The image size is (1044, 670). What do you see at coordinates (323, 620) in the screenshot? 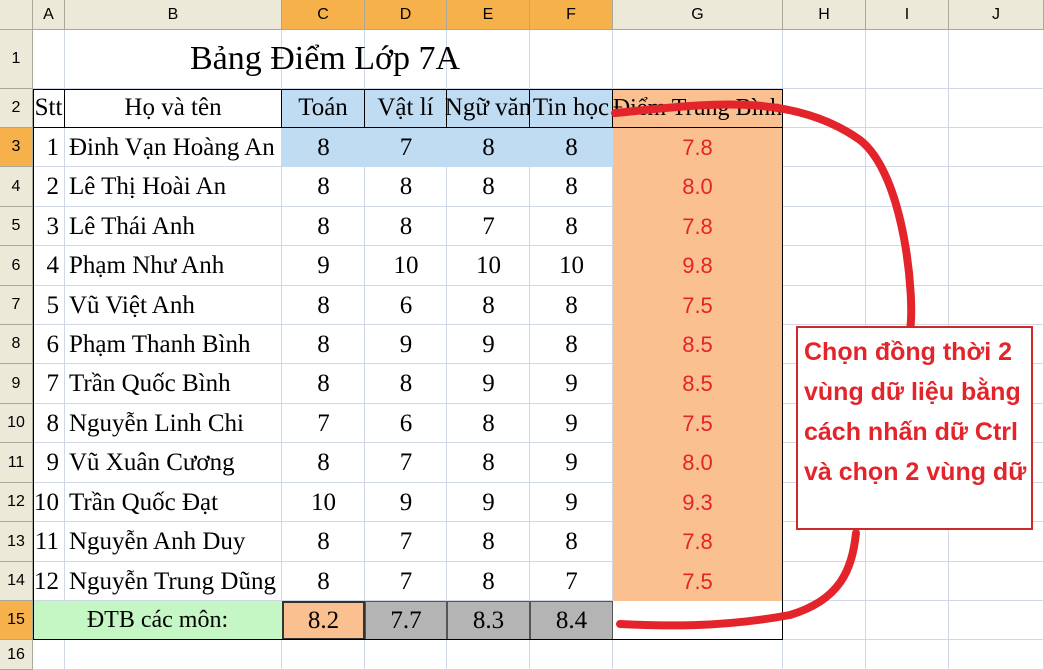
I see `footer-average: 8.2` at bounding box center [323, 620].